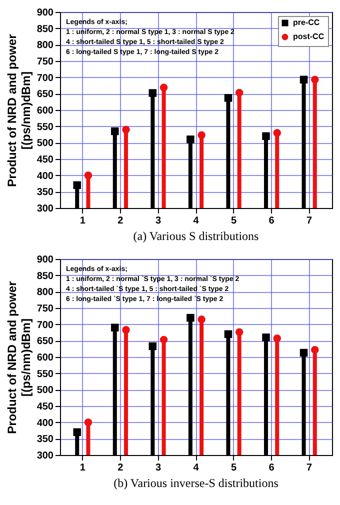  What do you see at coordinates (308, 36) in the screenshot?
I see `legend-label: post-CC` at bounding box center [308, 36].